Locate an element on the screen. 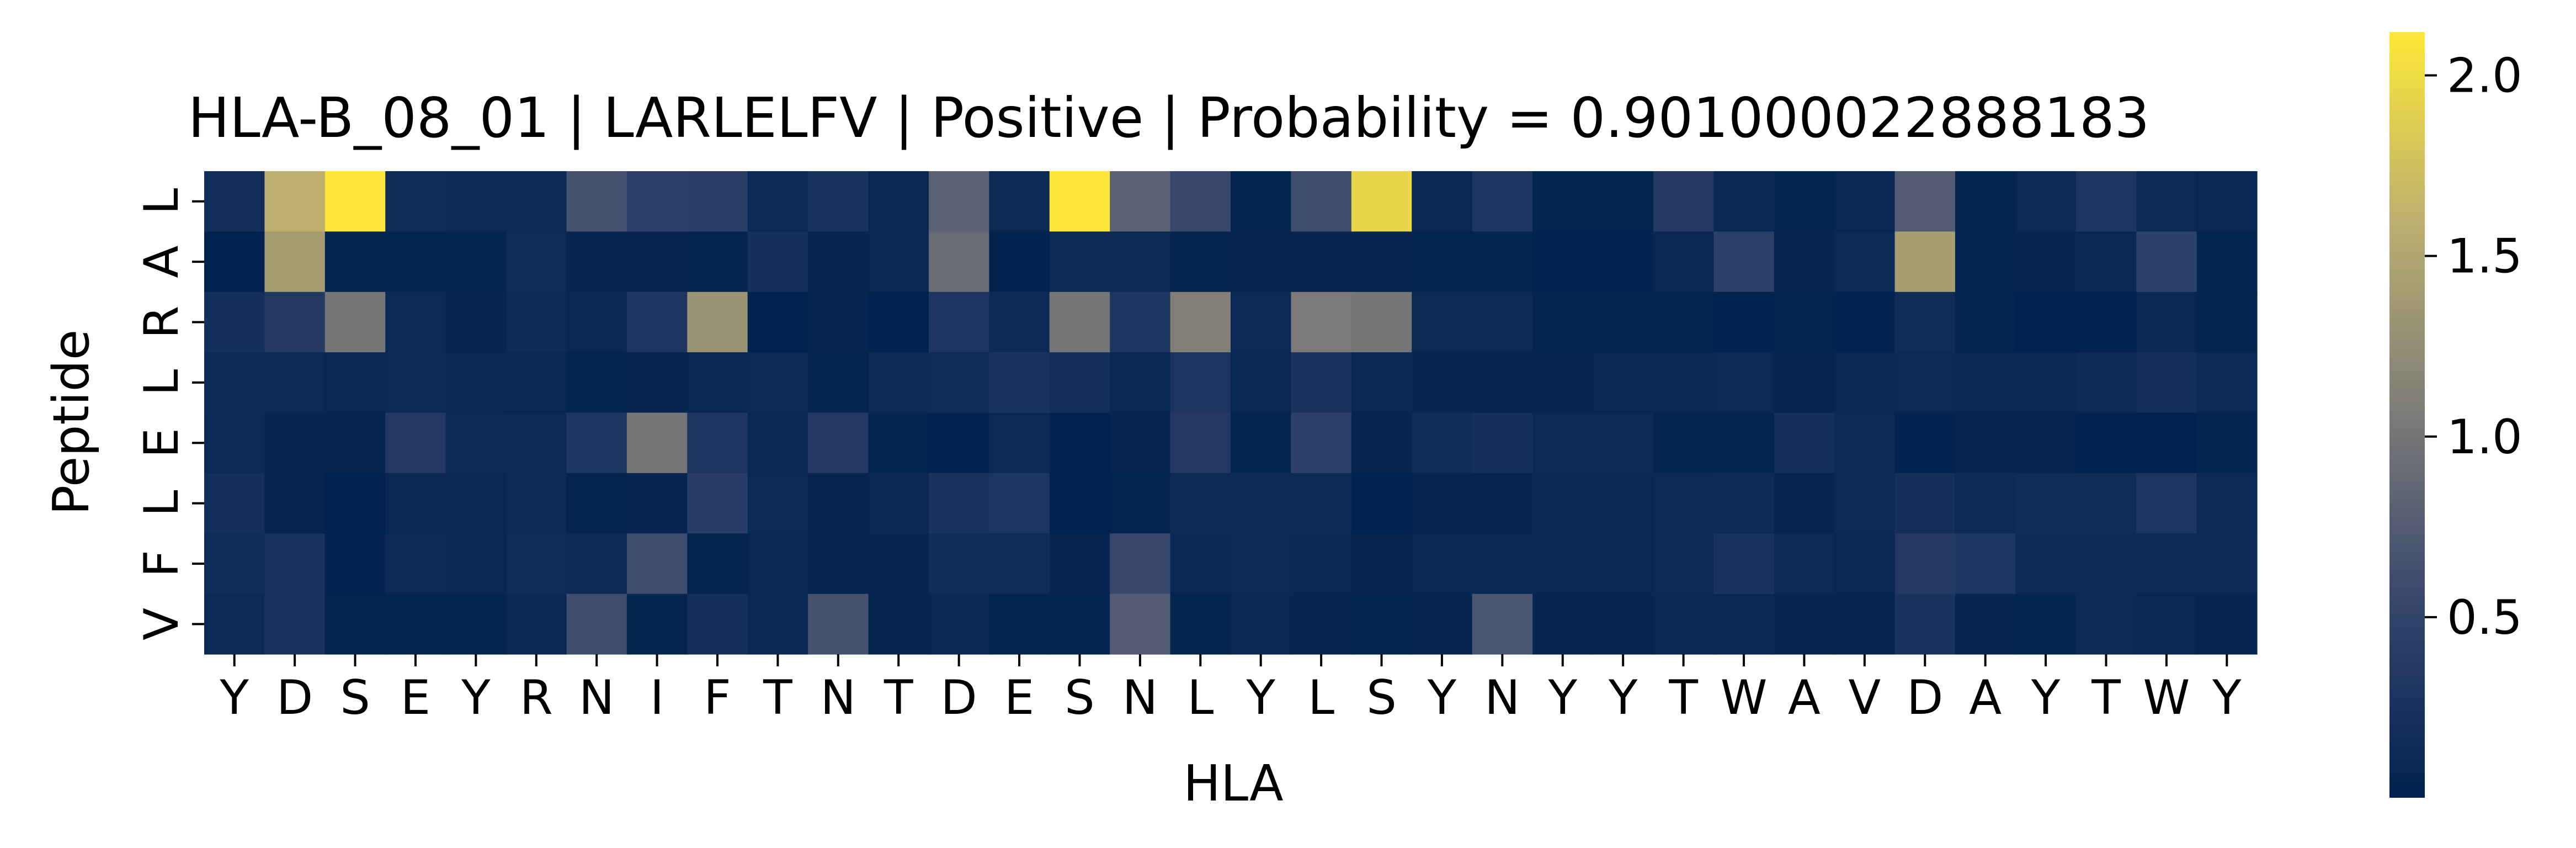 The height and width of the screenshot is (848, 2576). x-tick-label: R is located at coordinates (536, 698).